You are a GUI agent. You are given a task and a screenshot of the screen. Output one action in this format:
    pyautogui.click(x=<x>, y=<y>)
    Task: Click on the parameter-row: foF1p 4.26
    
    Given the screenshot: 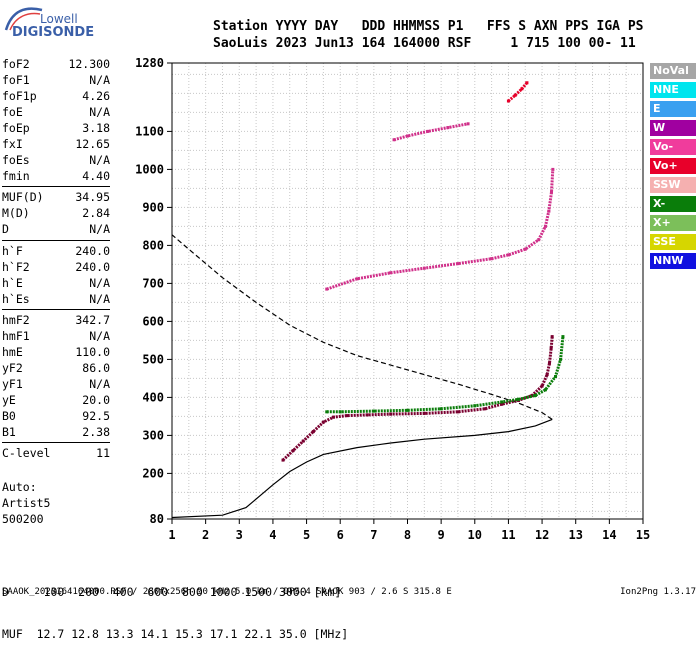 What is the action you would take?
    pyautogui.click(x=56, y=96)
    